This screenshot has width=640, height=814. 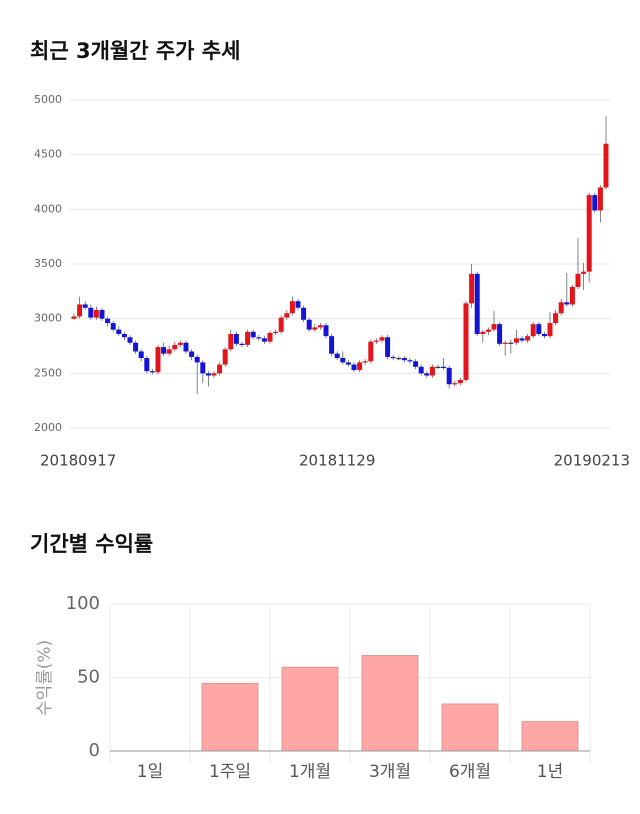 I want to click on x-tick-label: 1일, so click(x=150, y=772).